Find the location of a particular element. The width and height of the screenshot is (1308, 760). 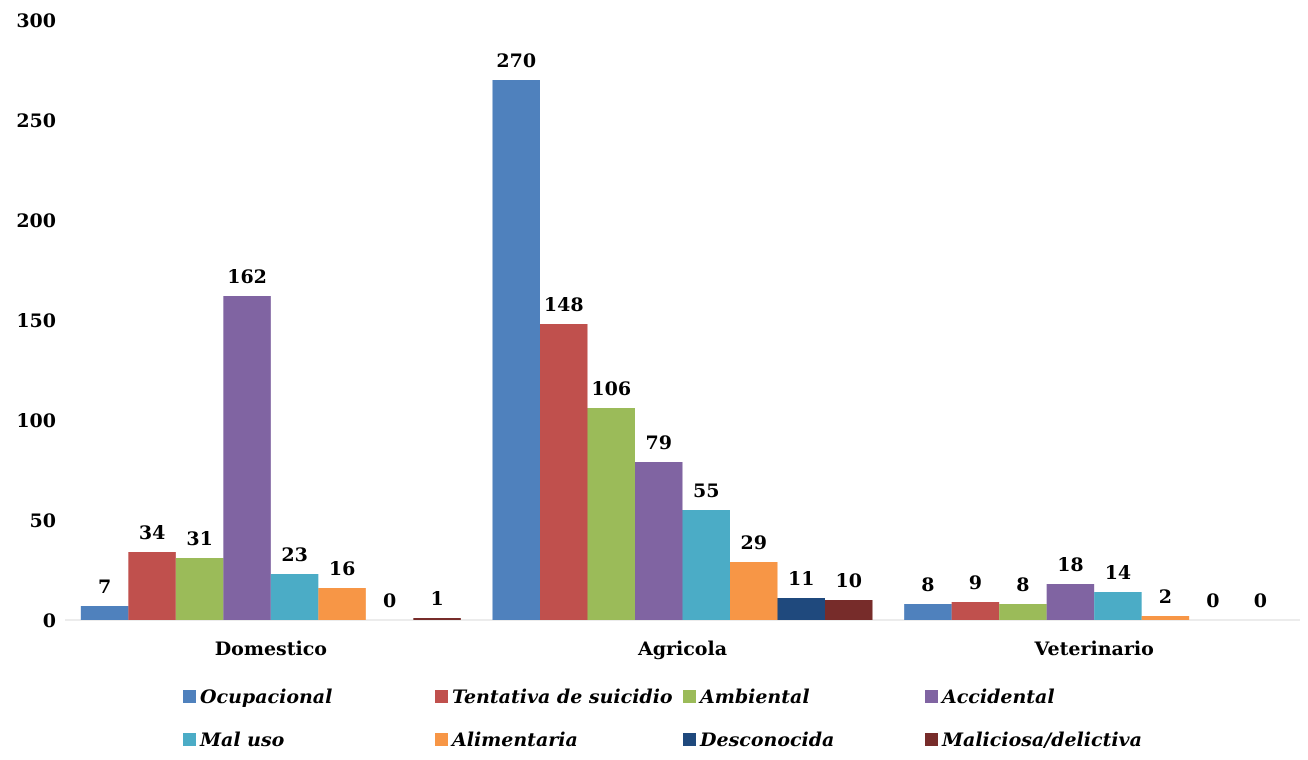

data-label: 29 is located at coordinates (754, 543).